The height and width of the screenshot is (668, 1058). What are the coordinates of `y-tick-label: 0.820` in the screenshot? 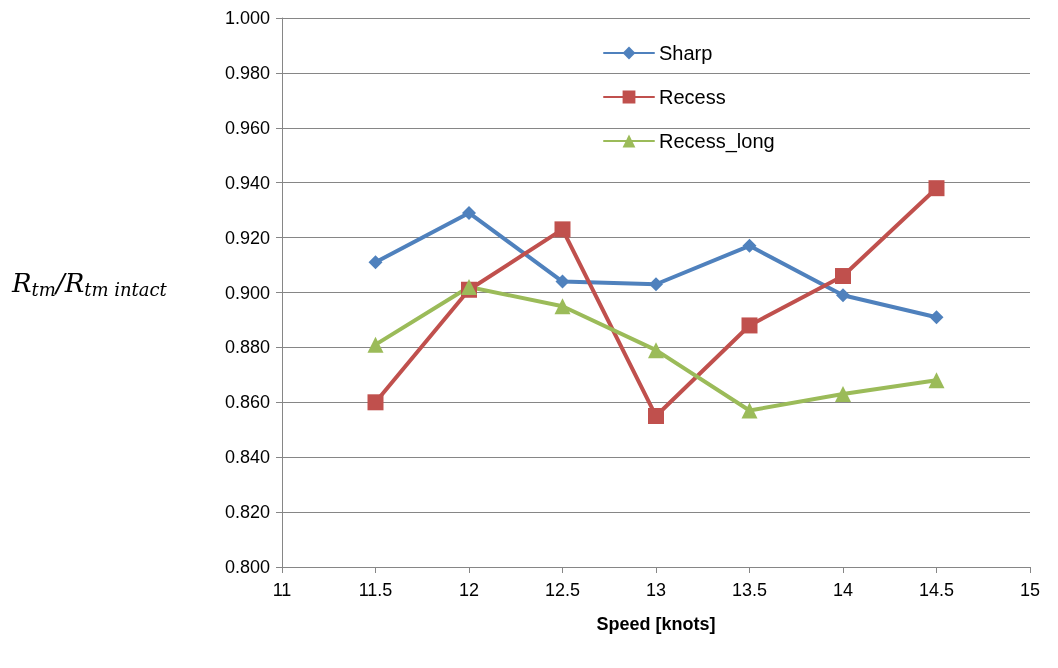 It's located at (247, 512).